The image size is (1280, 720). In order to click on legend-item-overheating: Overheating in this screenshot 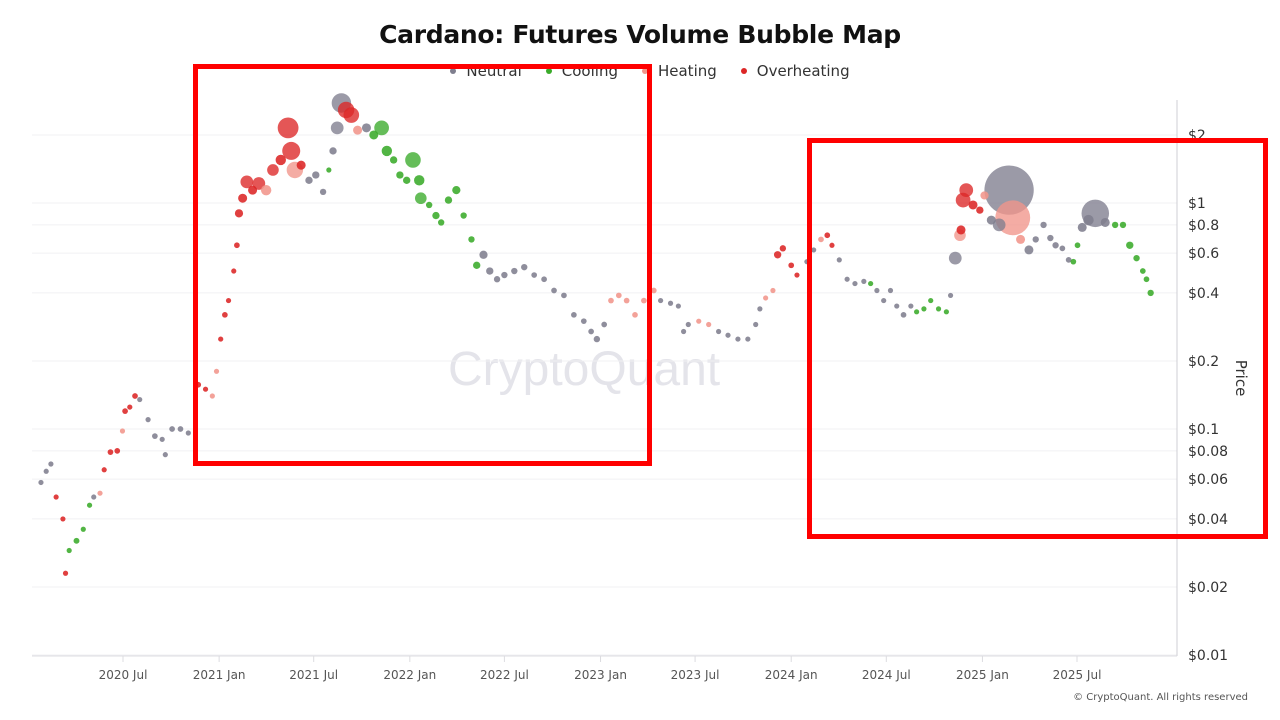, I will do `click(795, 71)`.